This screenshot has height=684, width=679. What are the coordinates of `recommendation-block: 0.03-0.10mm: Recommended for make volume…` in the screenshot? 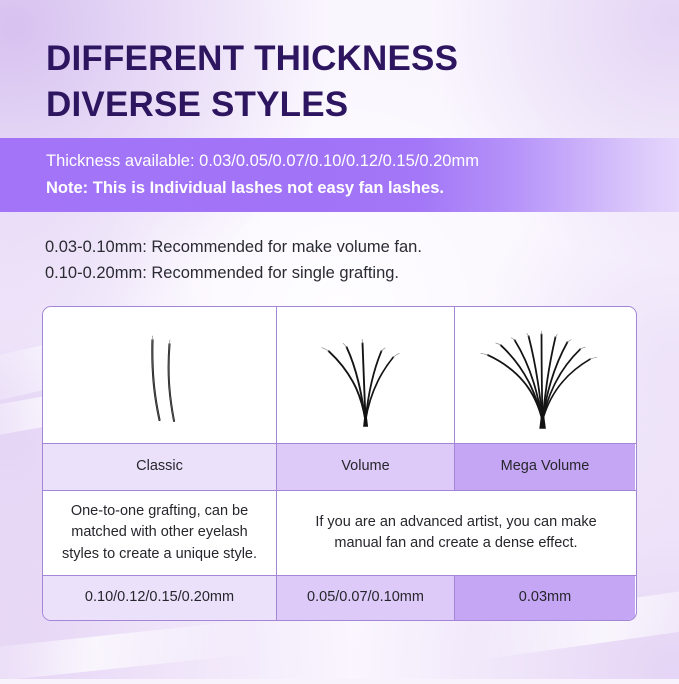 It's located at (233, 260).